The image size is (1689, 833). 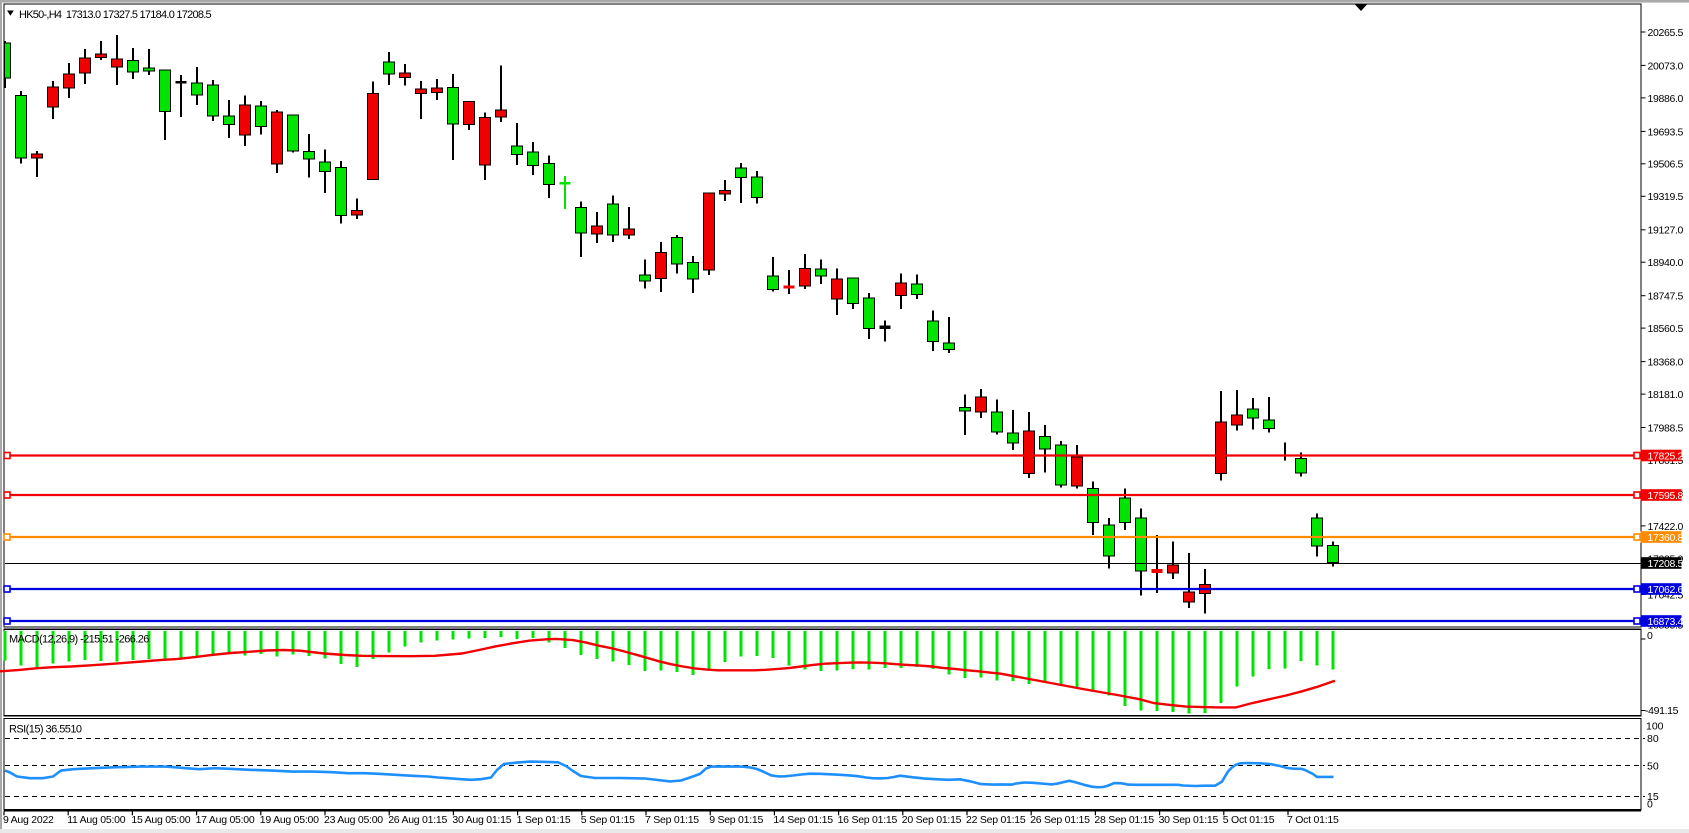 What do you see at coordinates (289, 820) in the screenshot?
I see `svg-text: 19 Aug 05:00` at bounding box center [289, 820].